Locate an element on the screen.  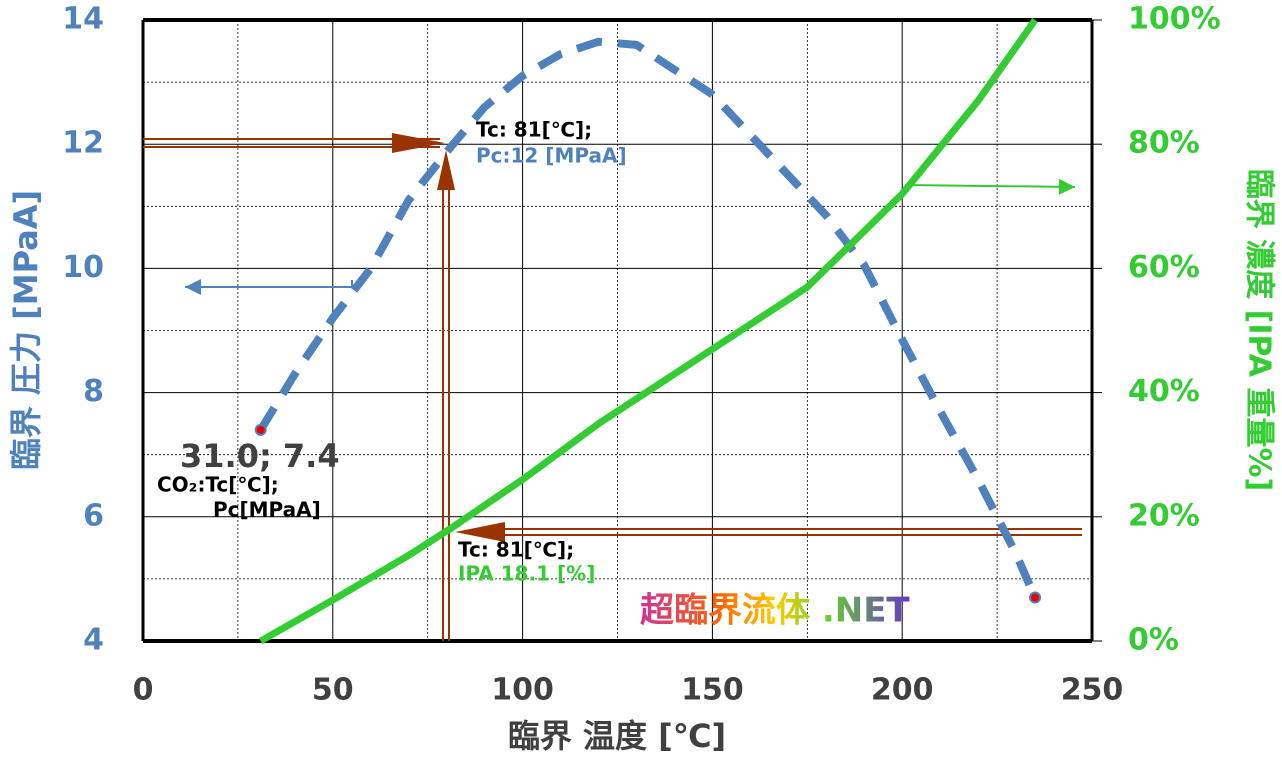
annotation: 31.0; 7.4 is located at coordinates (260, 456).